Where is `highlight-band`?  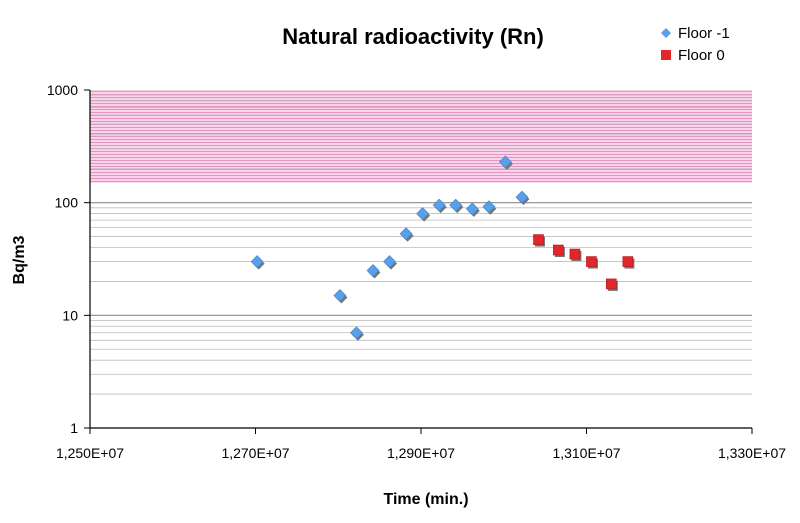
highlight-band is located at coordinates (421, 136).